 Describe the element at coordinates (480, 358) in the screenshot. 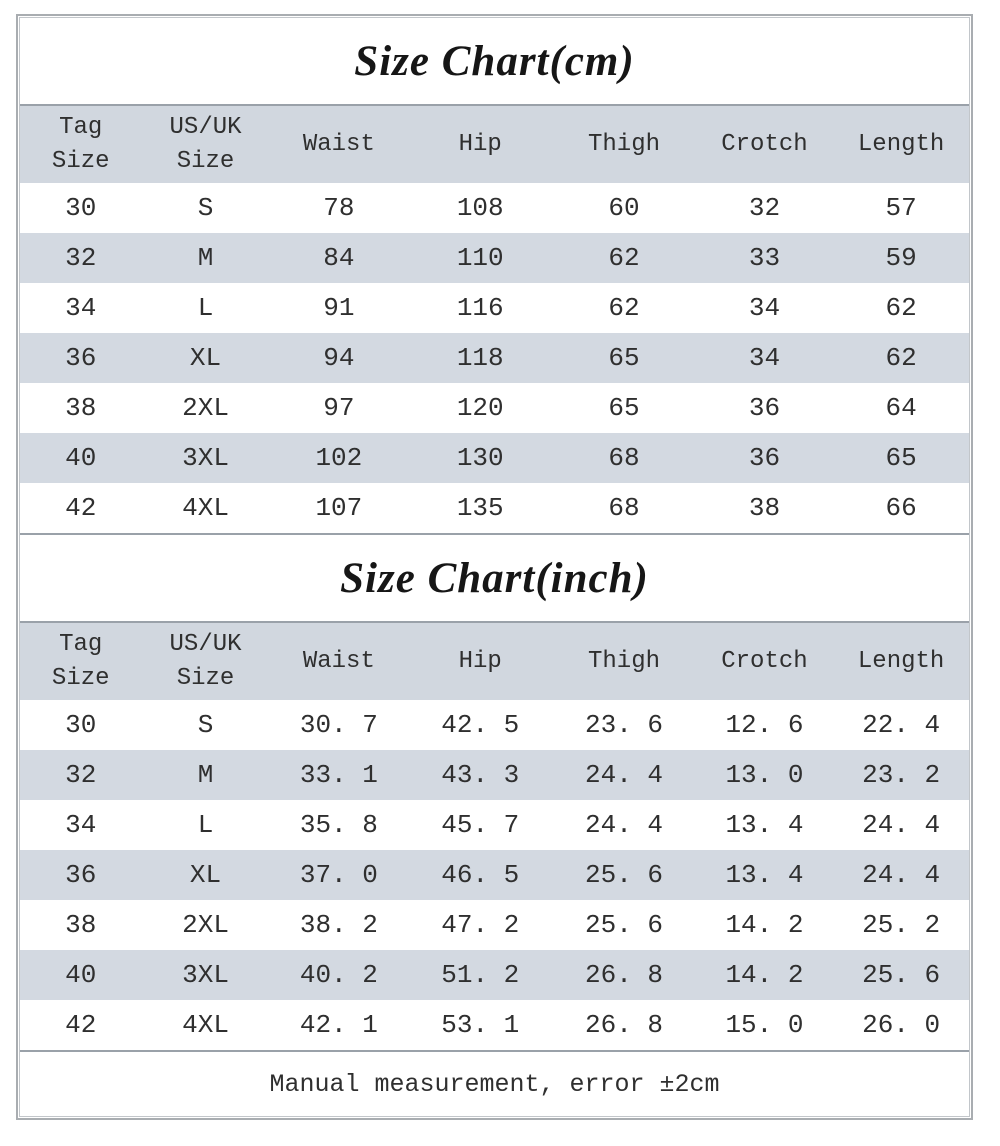

I see `table-cell: 118` at that location.